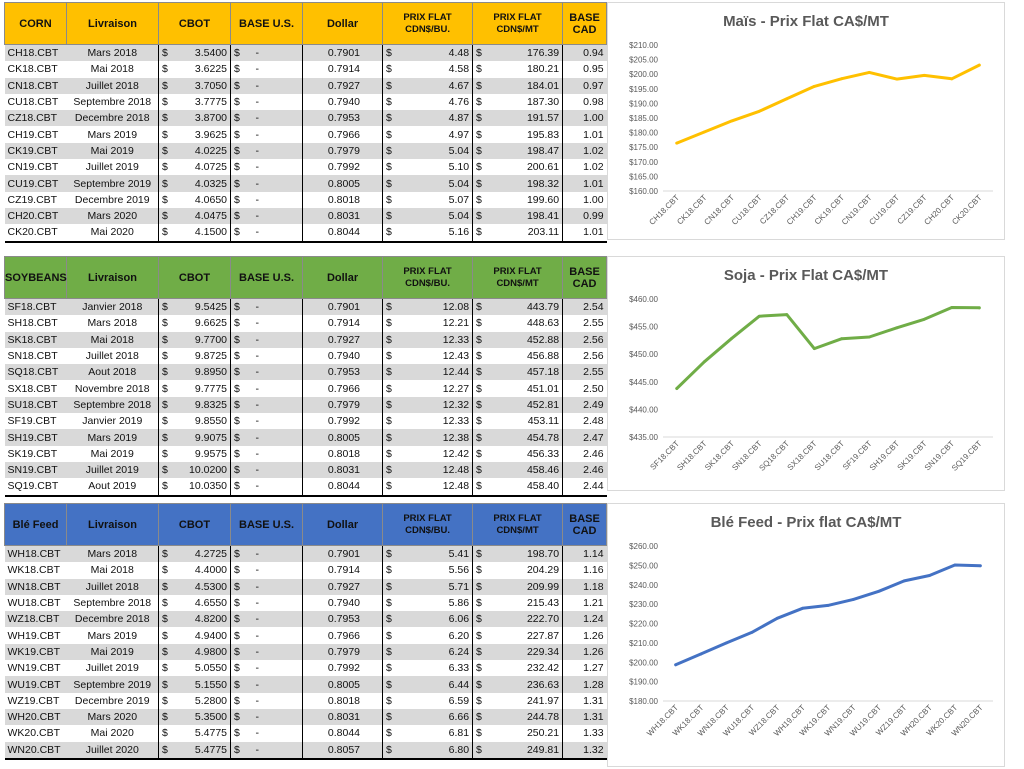 This screenshot has height=769, width=1024. What do you see at coordinates (35, 554) in the screenshot?
I see `contract-code: WH18.CBT` at bounding box center [35, 554].